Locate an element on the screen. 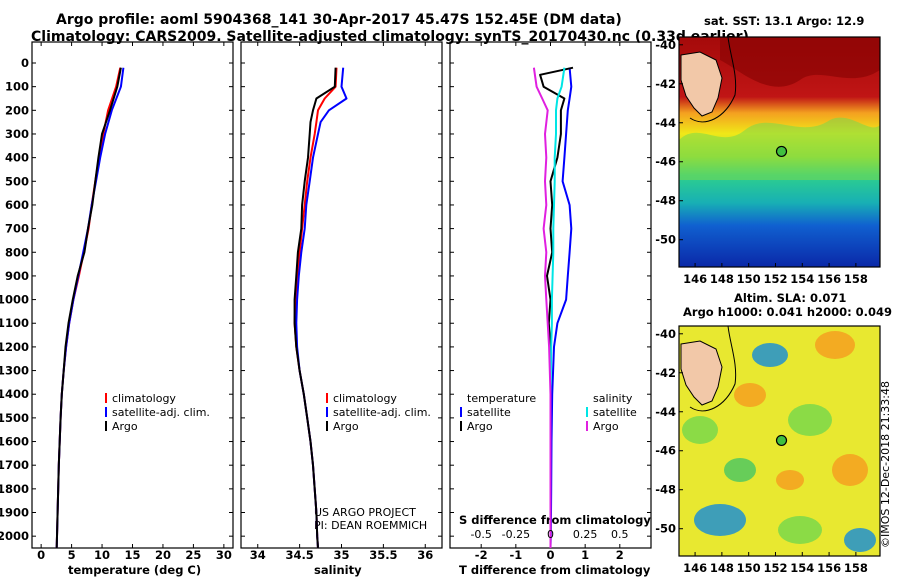 The image size is (900, 580). sla-map-title: Altim. SLA: 0.071 is located at coordinates (790, 298).